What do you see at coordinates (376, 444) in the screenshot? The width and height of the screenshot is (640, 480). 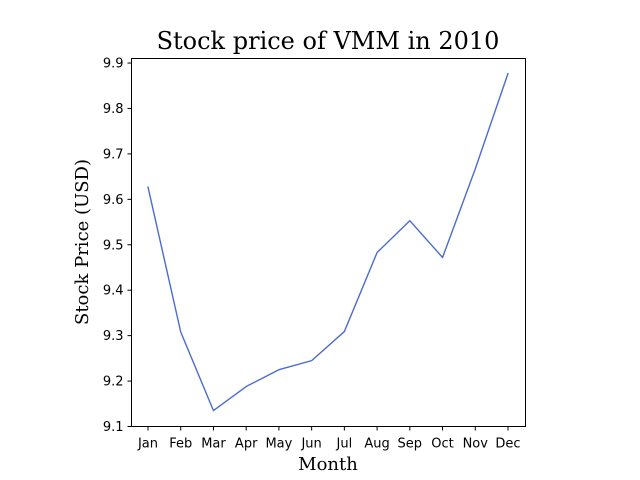 I see `x-tick-label: Aug` at bounding box center [376, 444].